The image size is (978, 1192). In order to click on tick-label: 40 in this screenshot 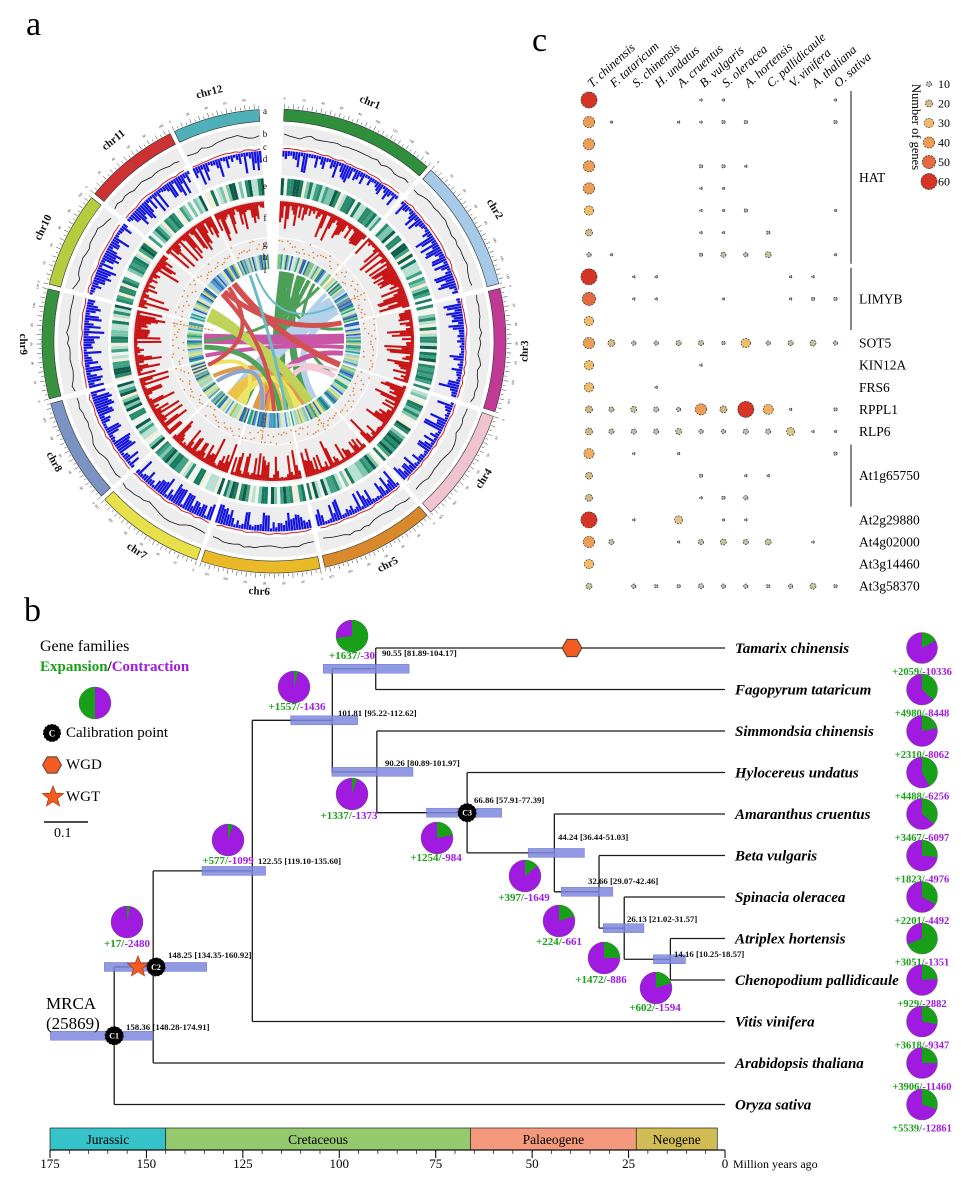, I will do `click(51, 244)`.